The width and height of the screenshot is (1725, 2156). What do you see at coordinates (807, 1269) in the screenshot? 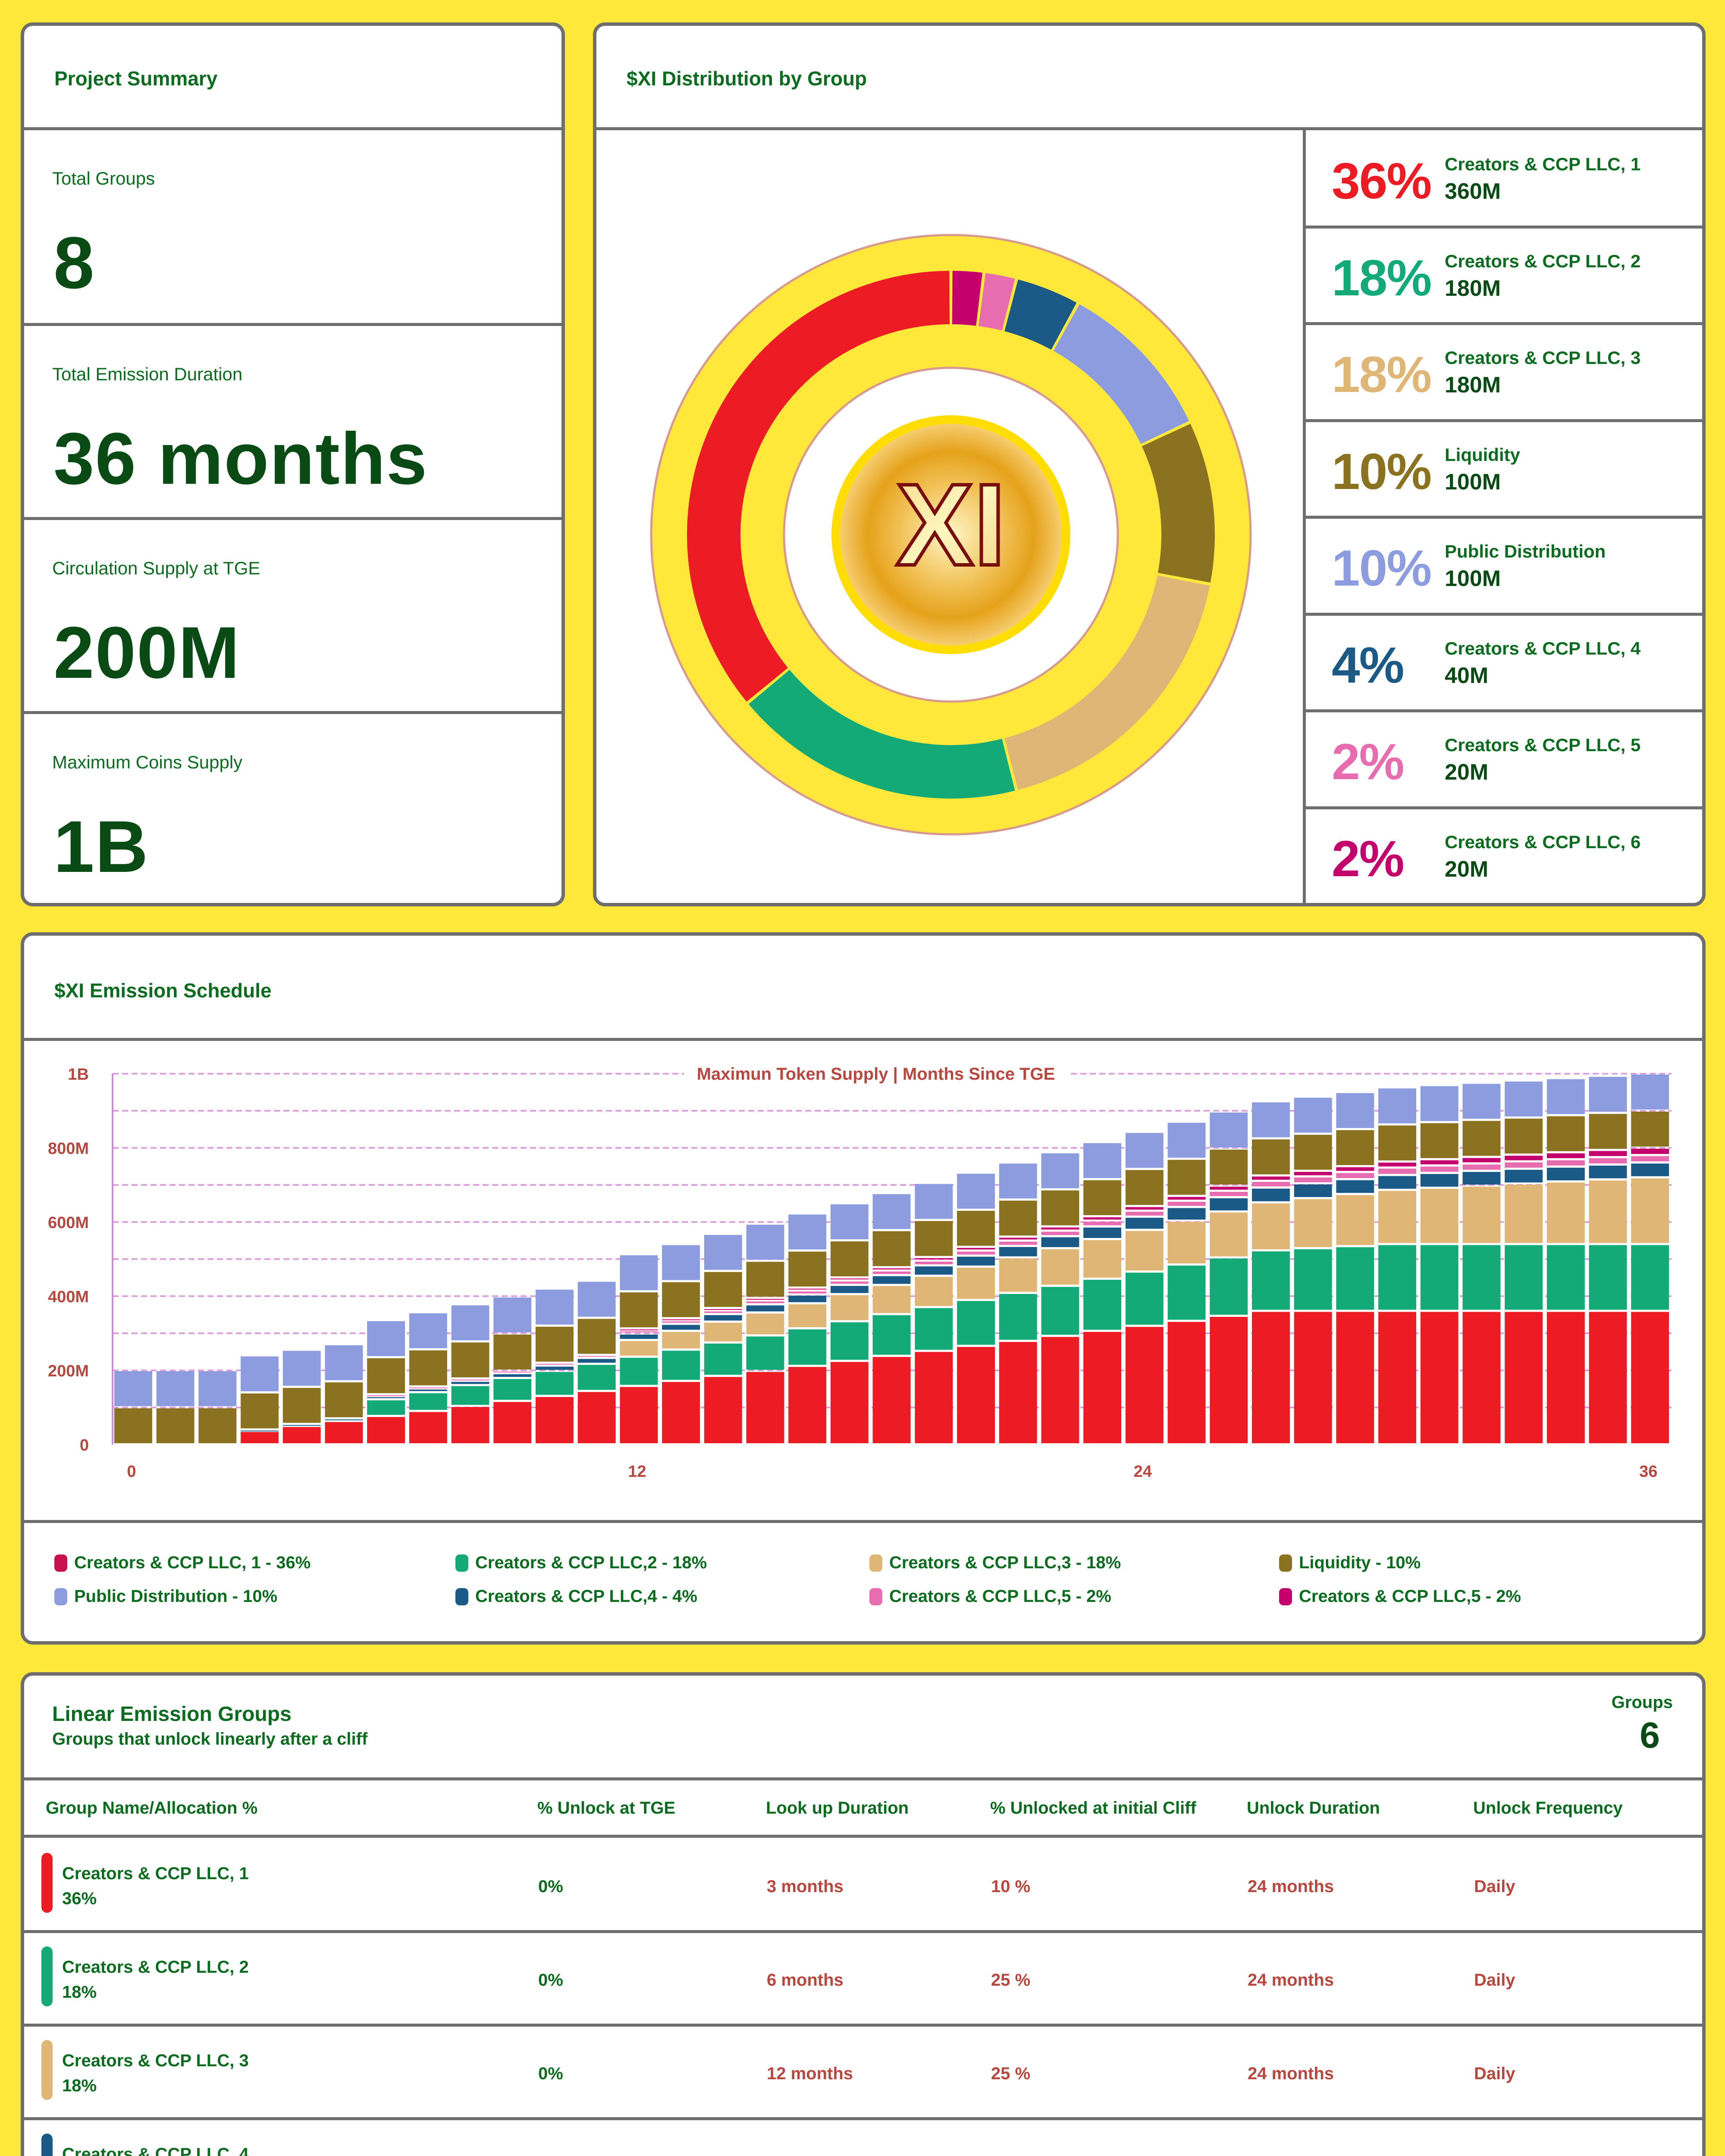
I see `bar-segment-liquidity-m16` at bounding box center [807, 1269].